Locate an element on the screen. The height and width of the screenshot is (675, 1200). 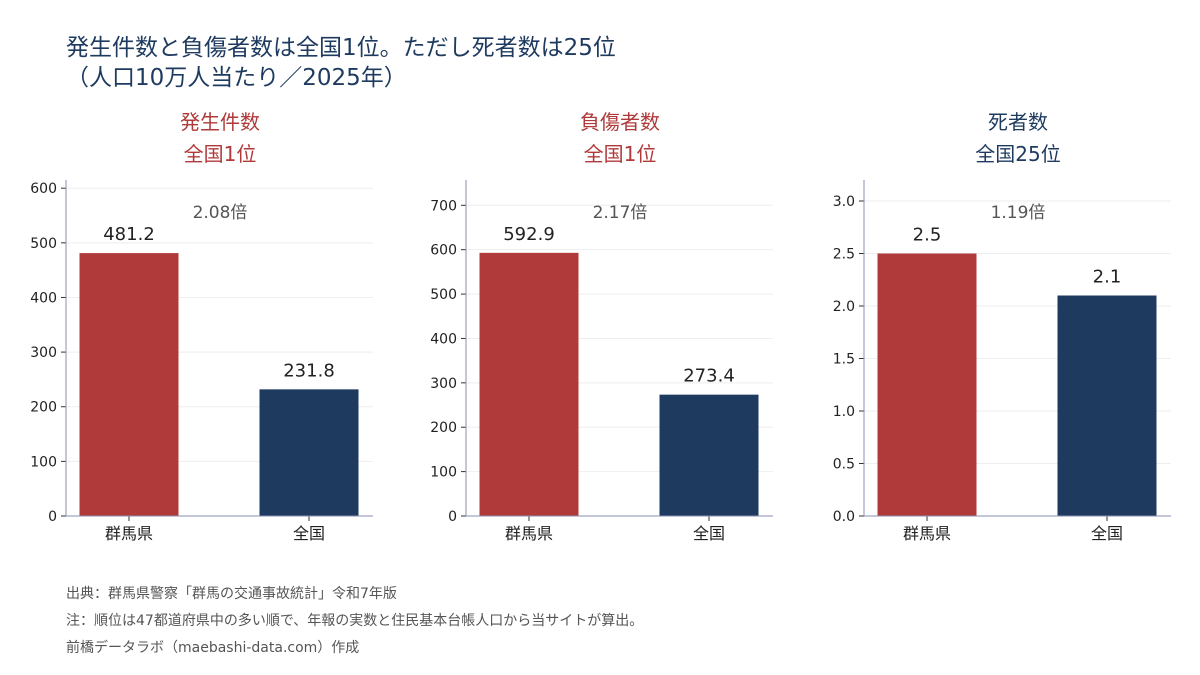
footer-source: 出典：群馬県警察「群馬の交通事故統計」令和7年版 is located at coordinates (231, 594).